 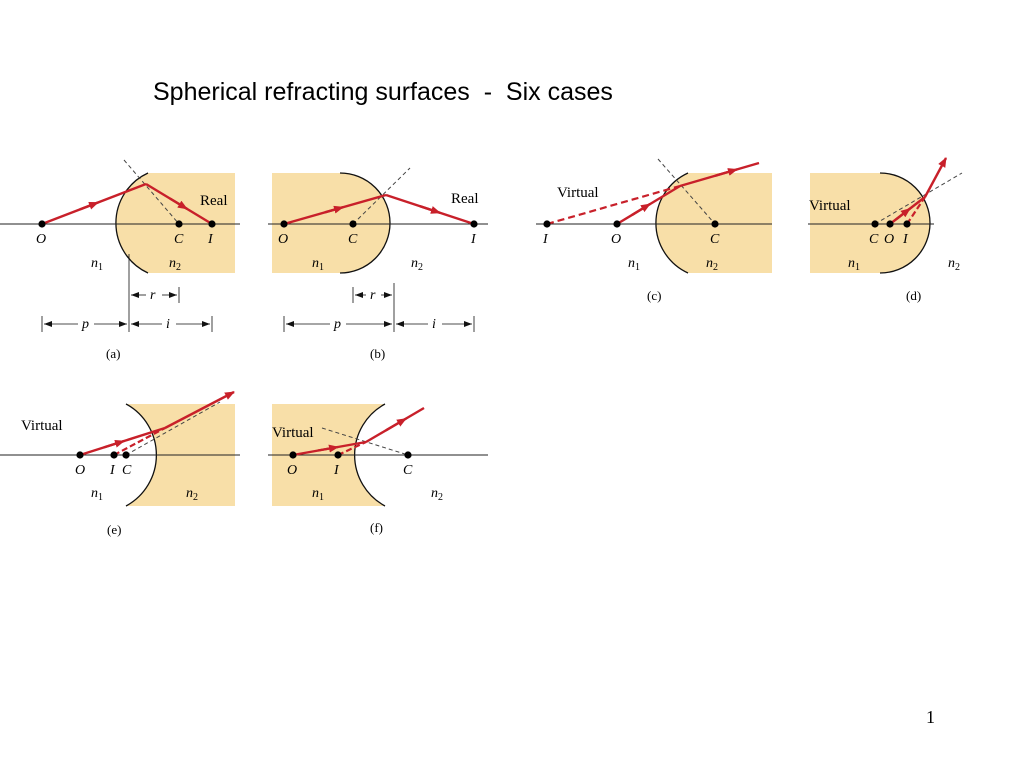 I want to click on panel-caption: (e), so click(x=114, y=529).